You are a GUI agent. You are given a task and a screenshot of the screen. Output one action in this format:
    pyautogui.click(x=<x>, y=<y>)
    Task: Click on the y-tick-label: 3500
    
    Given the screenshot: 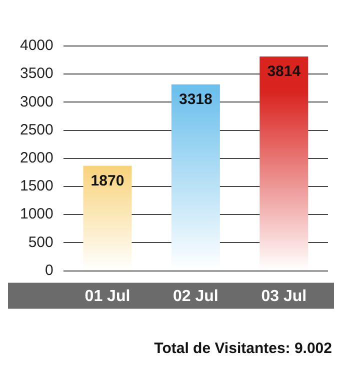 What is the action you would take?
    pyautogui.click(x=37, y=73)
    